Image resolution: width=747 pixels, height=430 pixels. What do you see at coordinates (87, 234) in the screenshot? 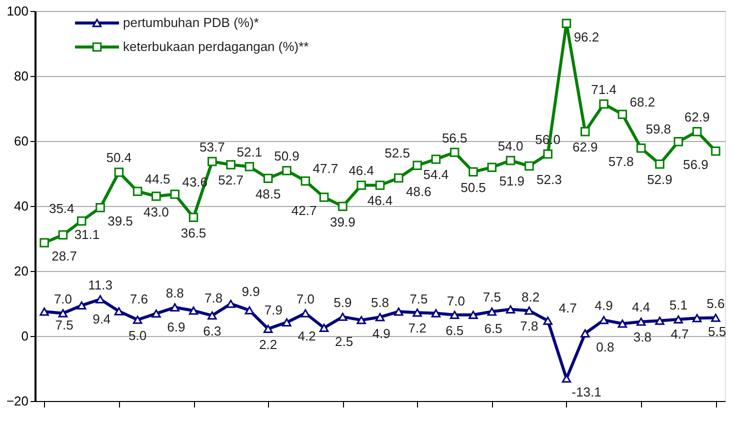
I see `data-label: 31.1` at bounding box center [87, 234].